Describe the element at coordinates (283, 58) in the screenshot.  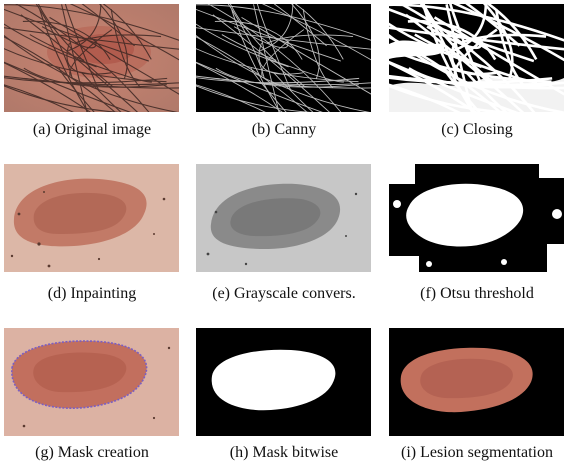
I see `canny-image` at that location.